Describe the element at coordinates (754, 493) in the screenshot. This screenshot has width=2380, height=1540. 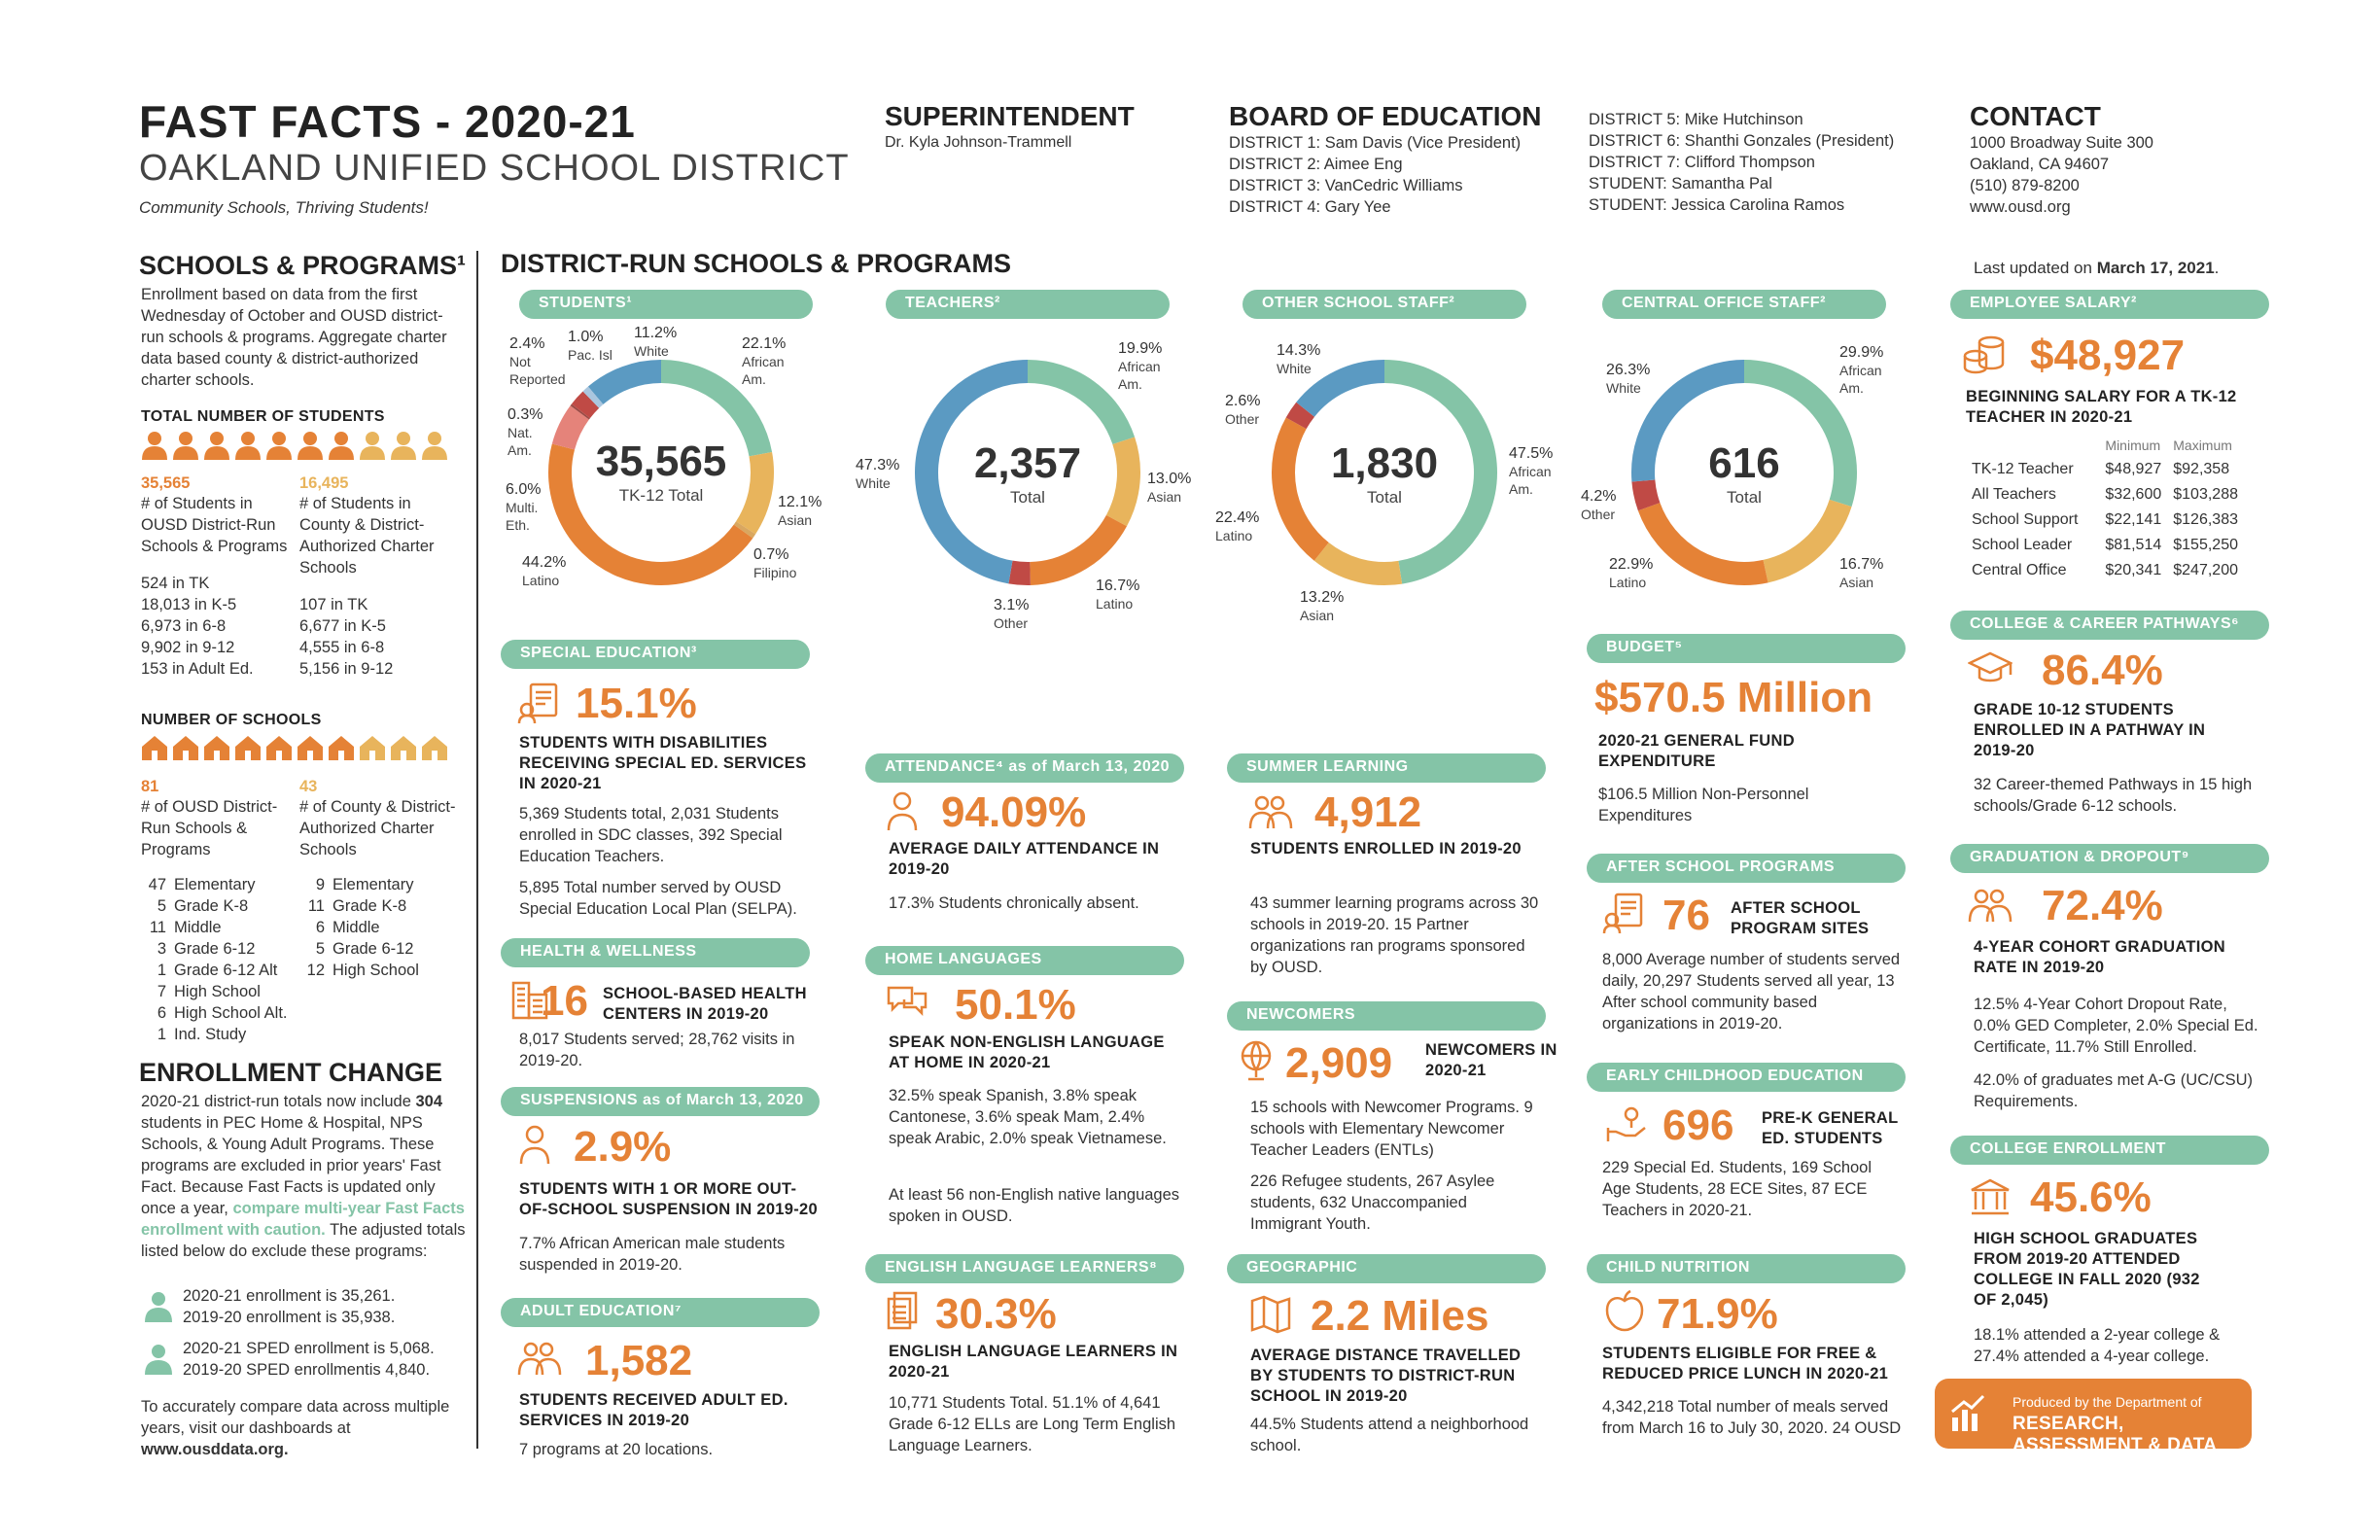
I see `students-slice-asian` at that location.